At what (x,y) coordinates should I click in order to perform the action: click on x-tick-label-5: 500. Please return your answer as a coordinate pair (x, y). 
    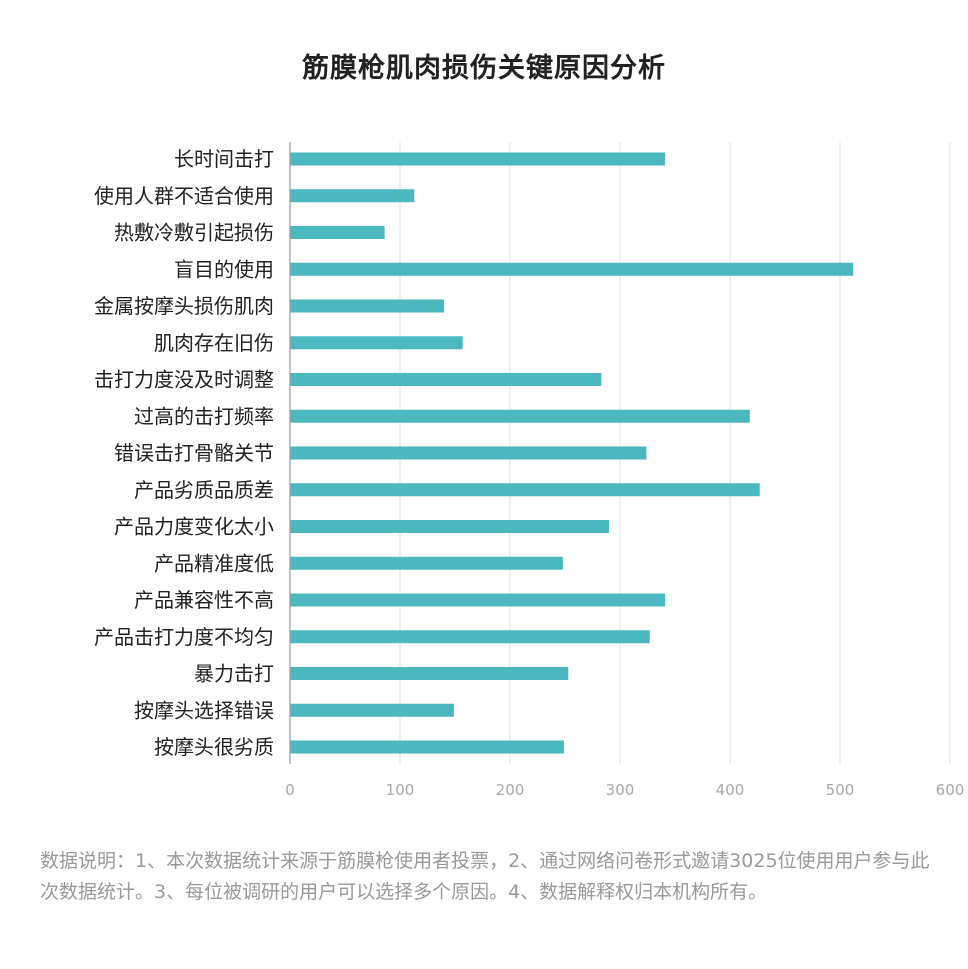
    Looking at the image, I should click on (840, 790).